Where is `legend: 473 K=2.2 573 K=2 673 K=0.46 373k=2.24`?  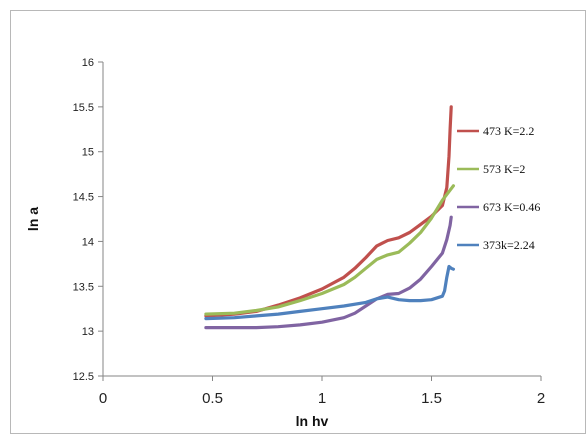
legend: 473 K=2.2 573 K=2 673 K=0.46 373k=2.24 is located at coordinates (498, 188).